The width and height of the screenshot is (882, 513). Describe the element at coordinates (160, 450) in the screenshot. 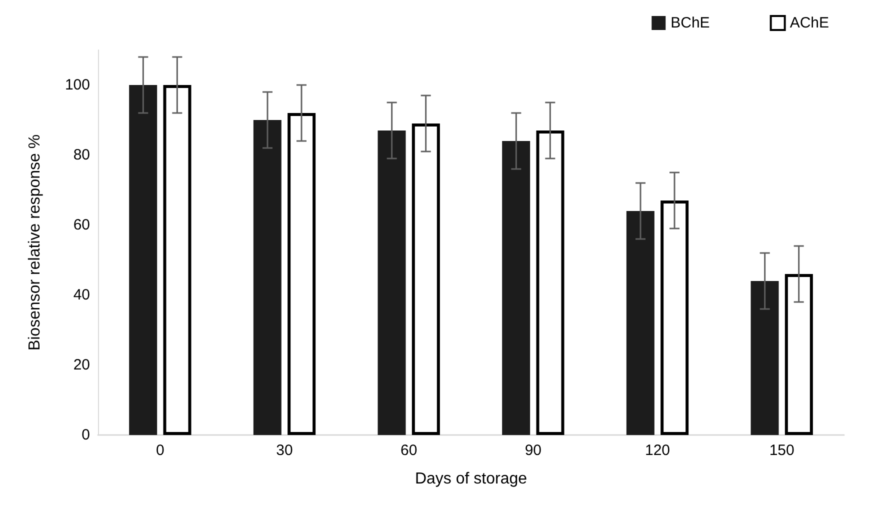

I see `x-tick-label: 0` at that location.